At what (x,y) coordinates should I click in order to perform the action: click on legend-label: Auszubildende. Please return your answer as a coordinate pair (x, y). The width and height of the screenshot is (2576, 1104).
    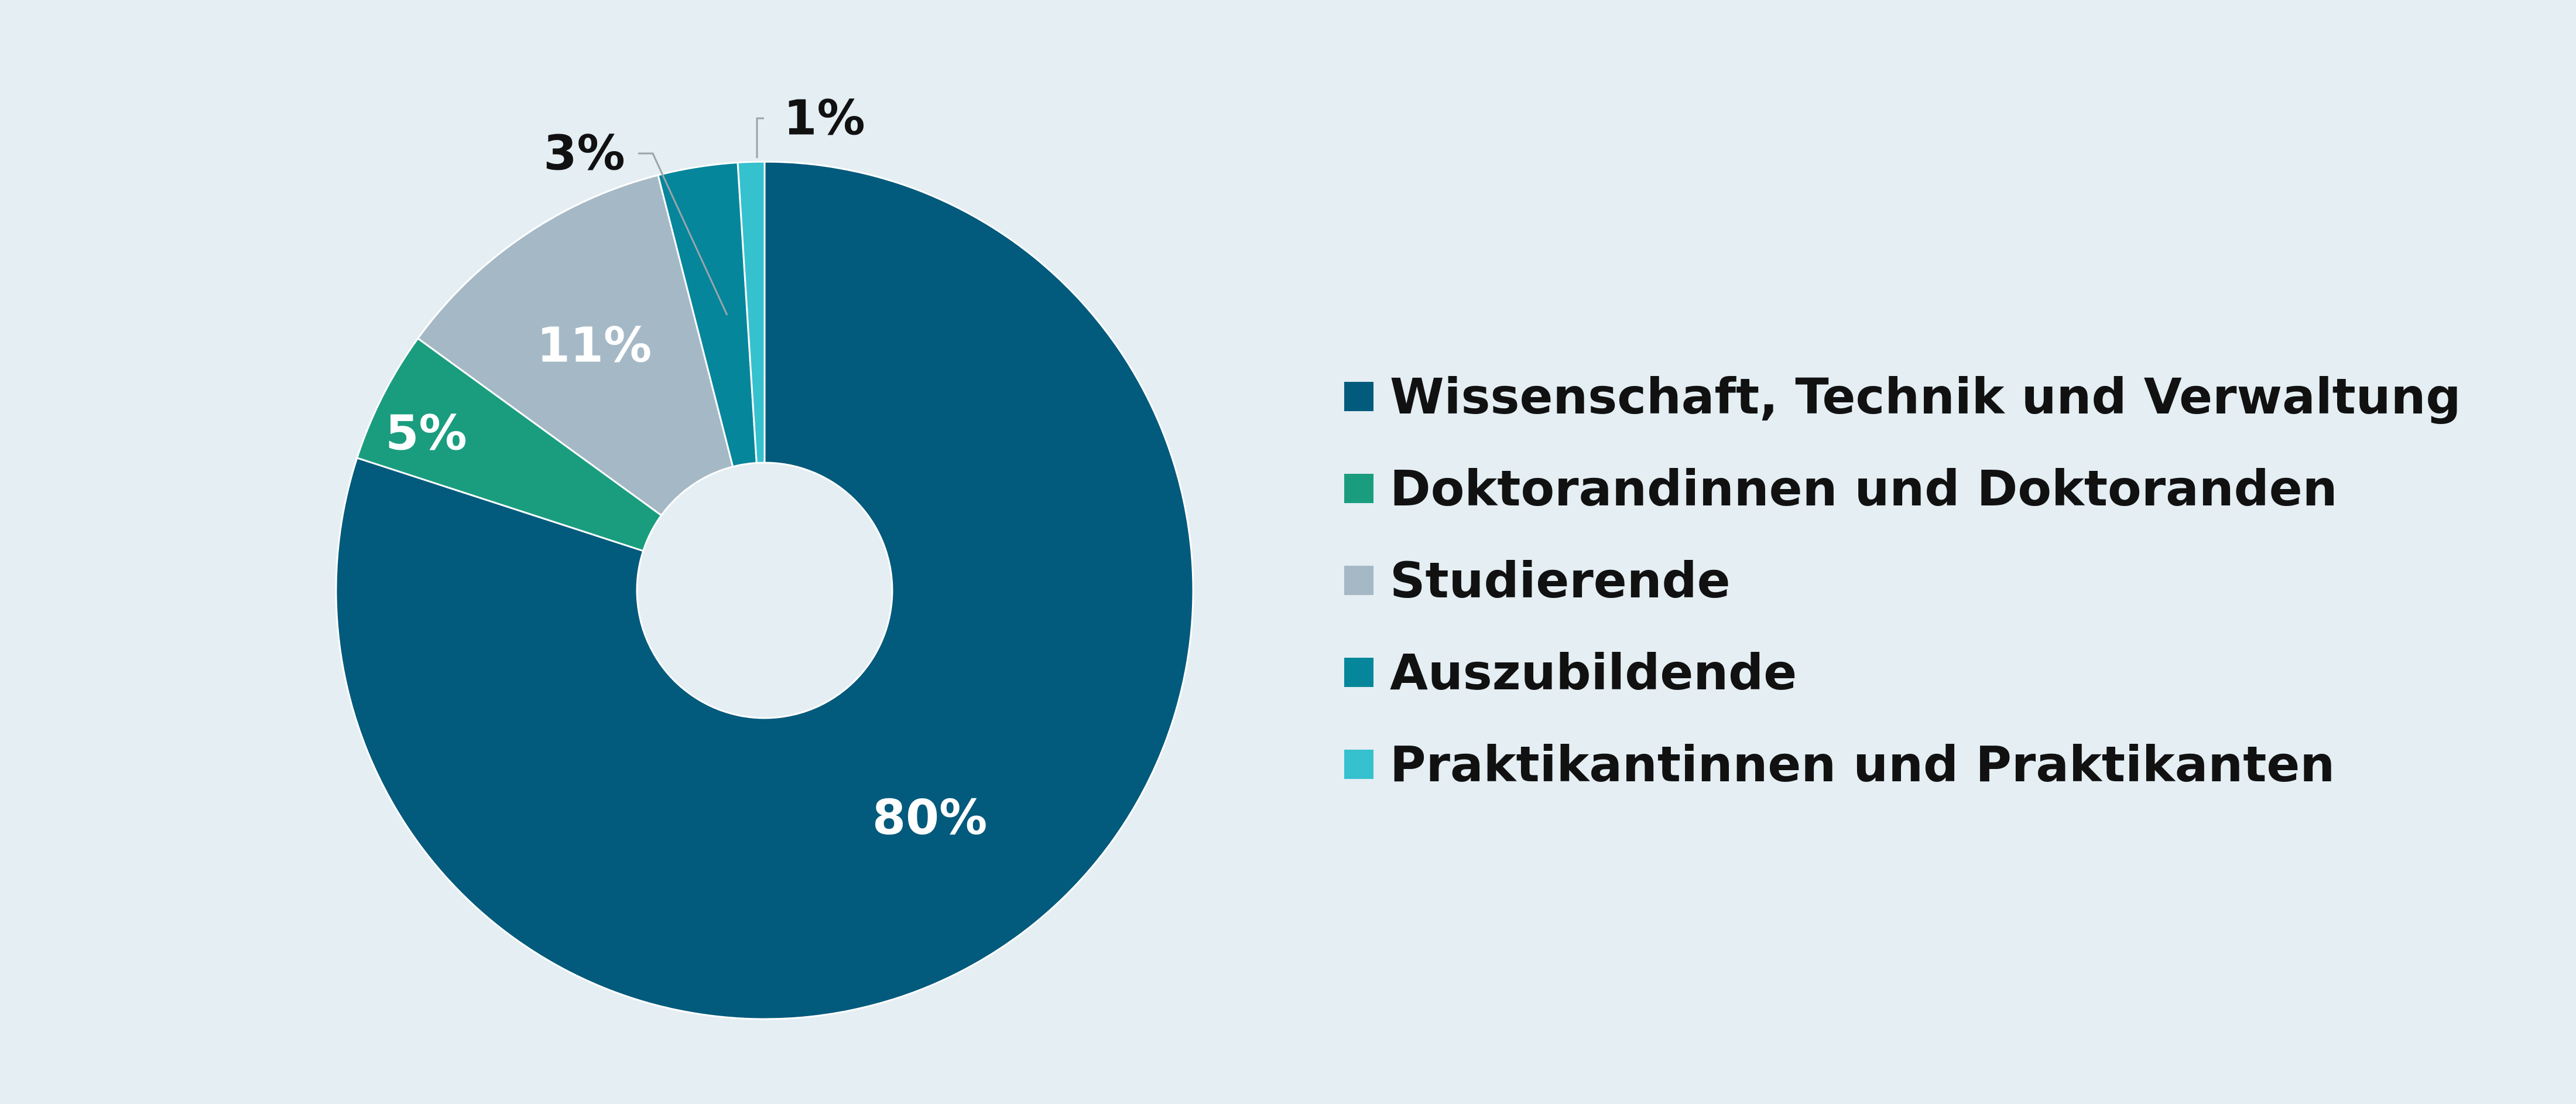
    Looking at the image, I should click on (1593, 672).